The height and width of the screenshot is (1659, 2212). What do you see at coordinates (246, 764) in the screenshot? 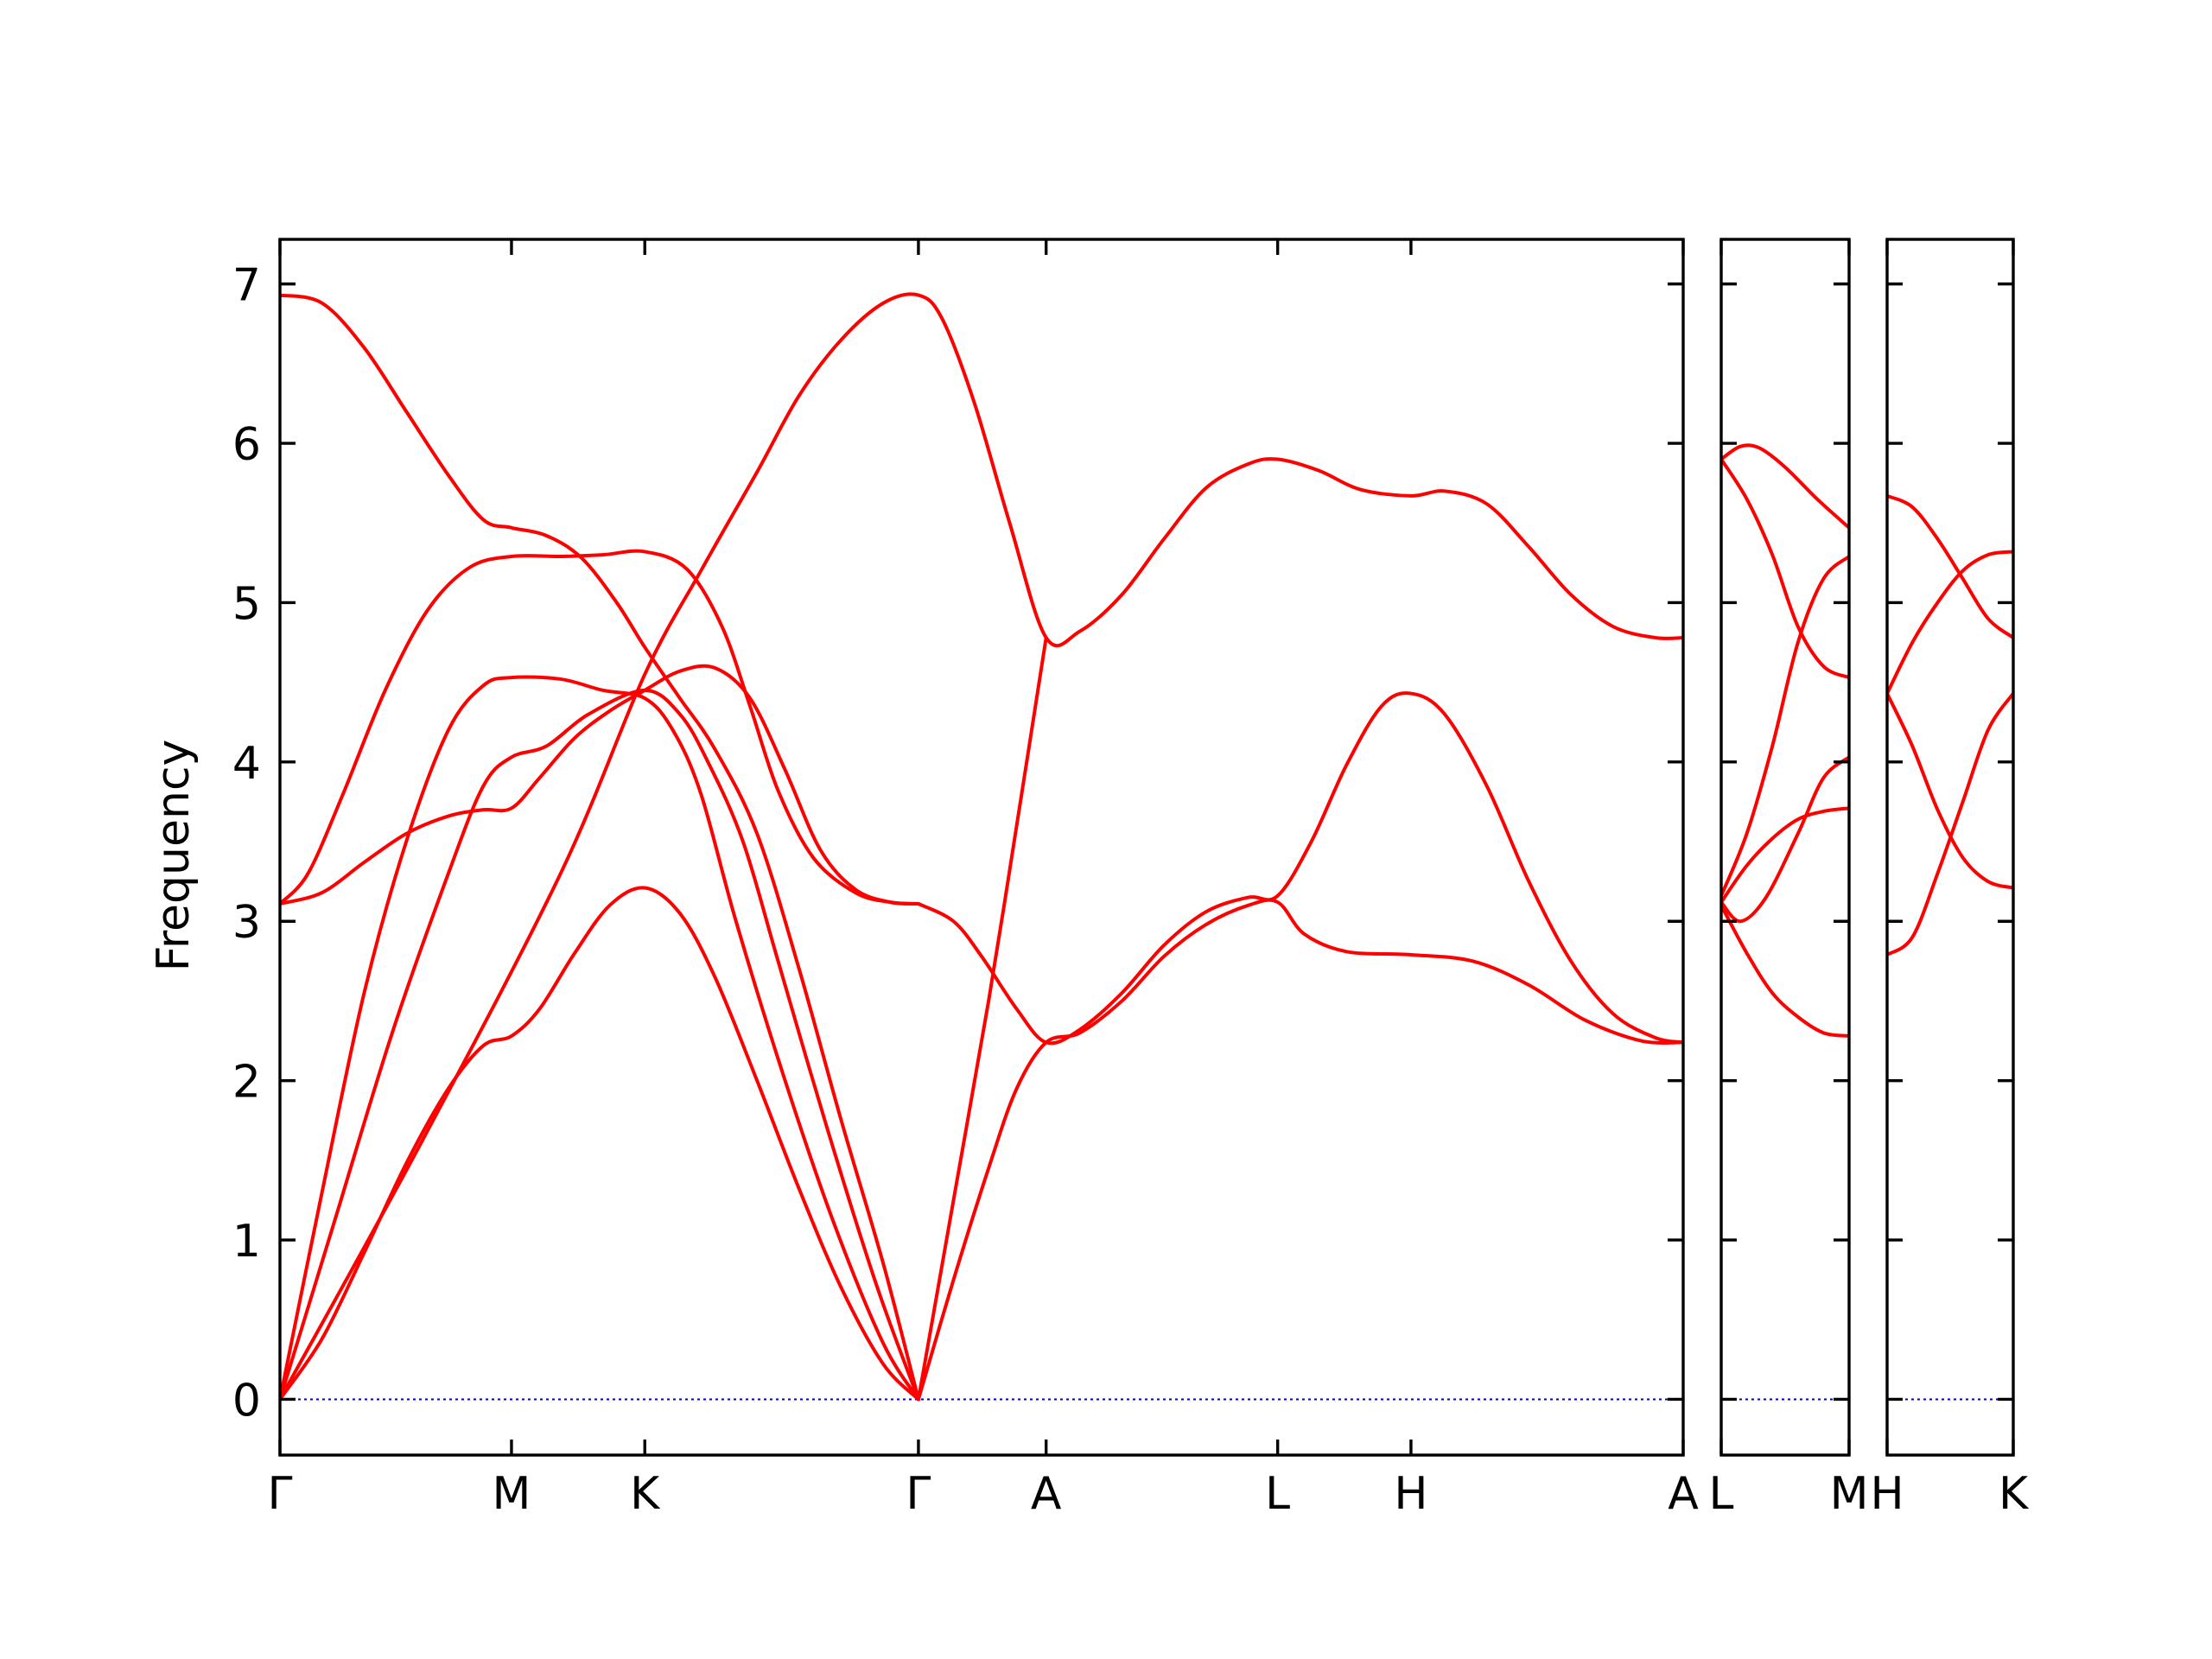
I see `y-tick-label: 4` at bounding box center [246, 764].